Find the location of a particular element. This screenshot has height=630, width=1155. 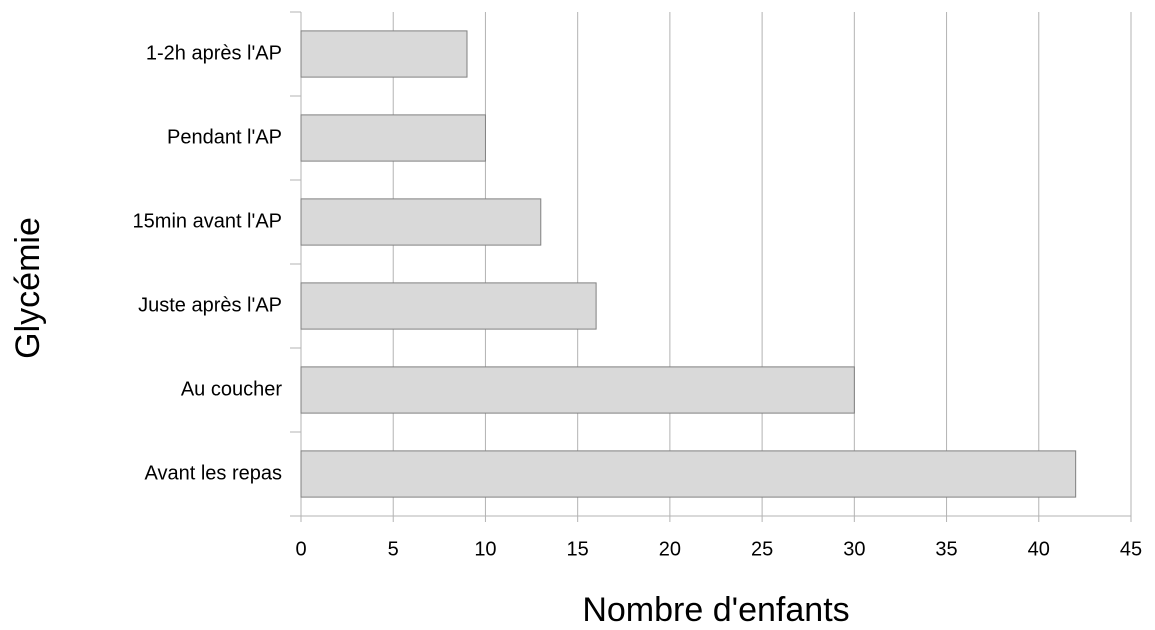

y-axis-label: Glycémie is located at coordinates (28, 288).